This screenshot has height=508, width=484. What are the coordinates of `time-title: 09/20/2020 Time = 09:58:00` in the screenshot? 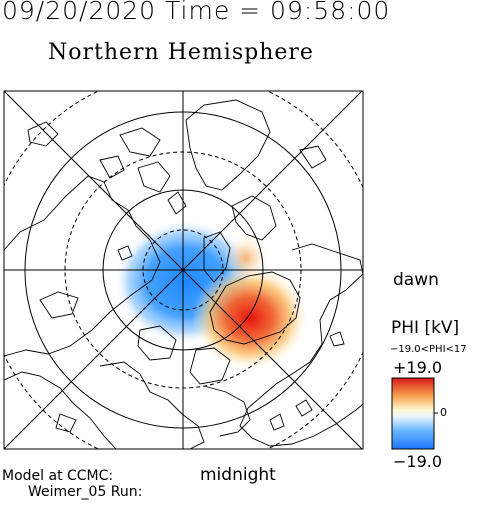 It's located at (196, 12).